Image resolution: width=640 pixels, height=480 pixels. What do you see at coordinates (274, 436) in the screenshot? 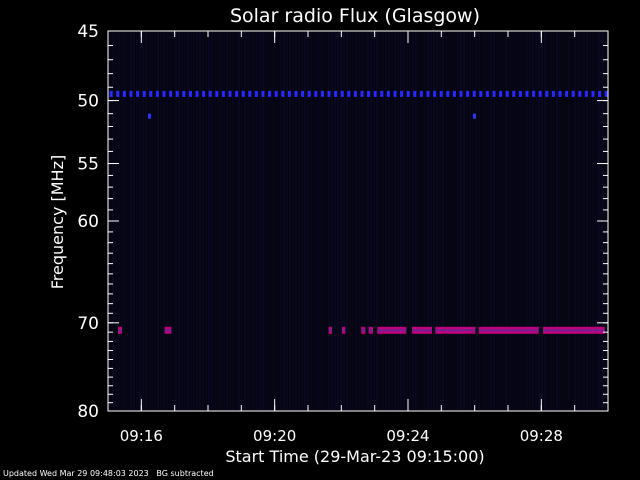
I see `x-tick-label: 09:20` at bounding box center [274, 436].